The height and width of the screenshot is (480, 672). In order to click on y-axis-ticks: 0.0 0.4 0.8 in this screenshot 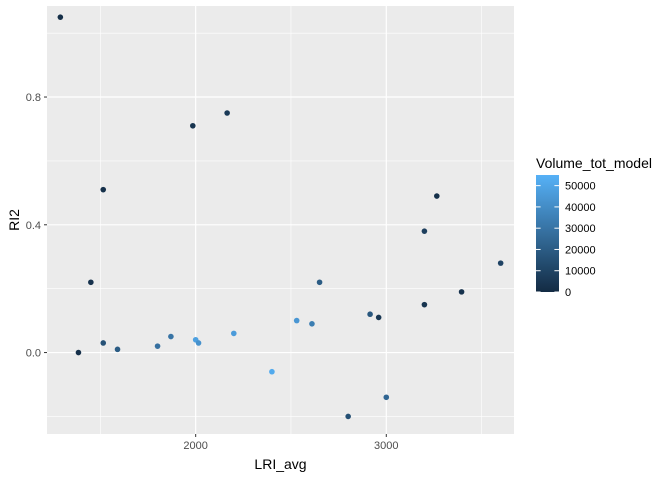, I will do `click(36, 226)`.